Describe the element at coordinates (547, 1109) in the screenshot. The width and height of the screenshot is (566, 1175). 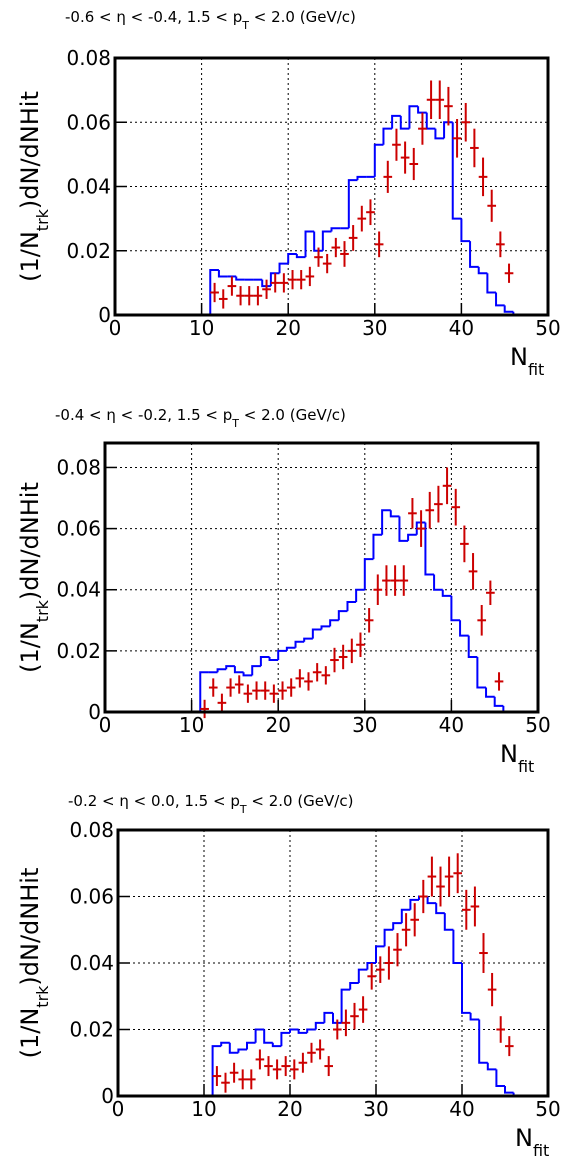
I see `x-tick-label: 50` at that location.